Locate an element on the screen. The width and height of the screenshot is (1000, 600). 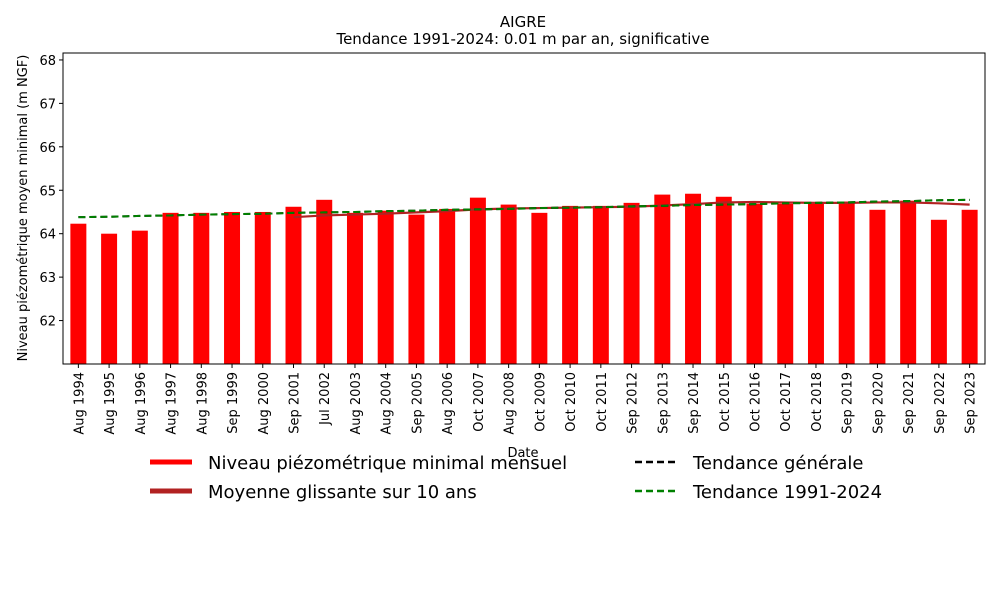
legend-label: Tendance générale is located at coordinates (777, 463).